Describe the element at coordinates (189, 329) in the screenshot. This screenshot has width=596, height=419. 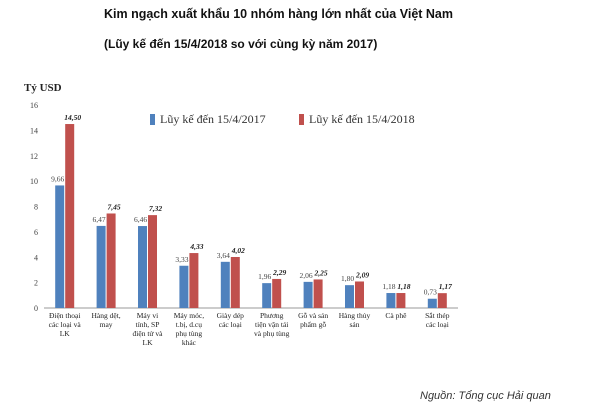
I see `category-label: Máy móc, t.bị, d.cụ phụ tùng khác` at that location.